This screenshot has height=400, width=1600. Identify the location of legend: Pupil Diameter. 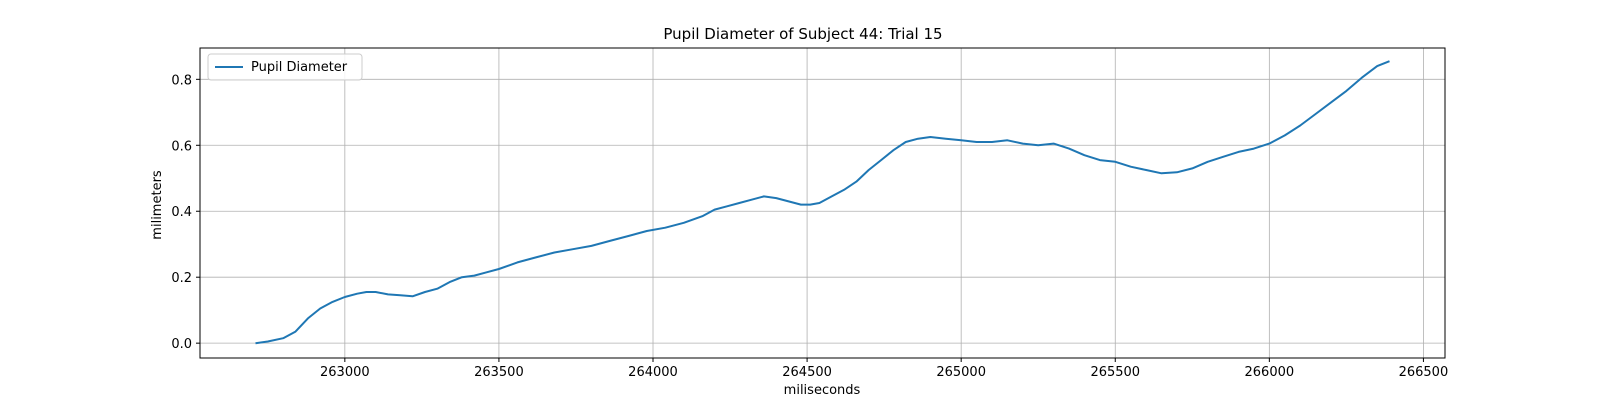
(285, 67).